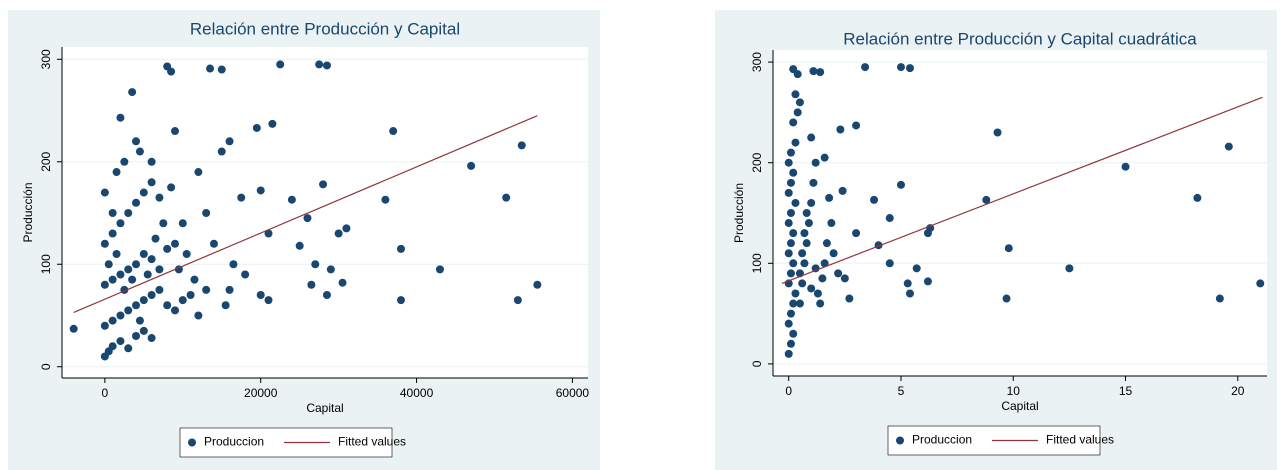  What do you see at coordinates (757, 363) in the screenshot?
I see `y-tick-label: 0` at bounding box center [757, 363].